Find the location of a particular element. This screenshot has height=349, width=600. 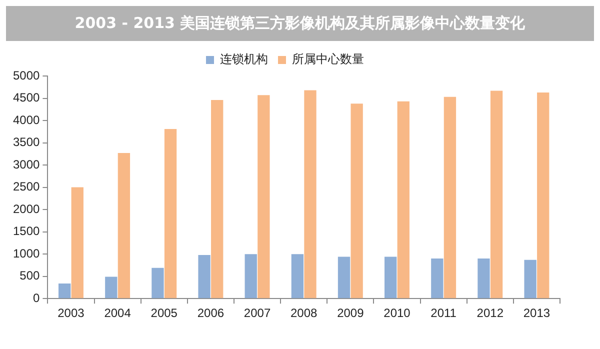

legend-label: 所属中心数量 is located at coordinates (328, 59).